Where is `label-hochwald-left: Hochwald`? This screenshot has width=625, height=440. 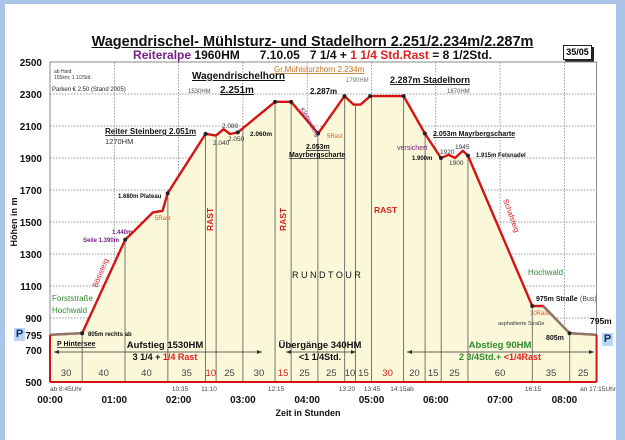
label-hochwald-left: Hochwald is located at coordinates (69, 310).